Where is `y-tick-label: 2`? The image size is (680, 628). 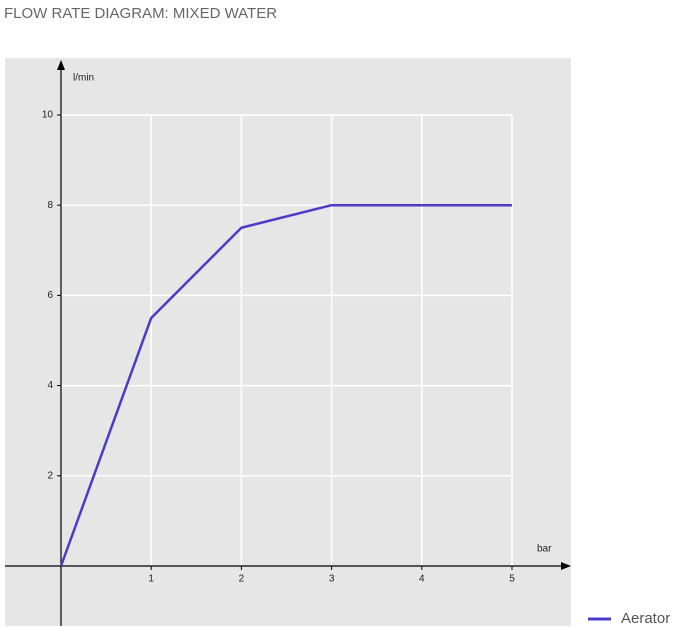 y-tick-label: 2 is located at coordinates (50, 475).